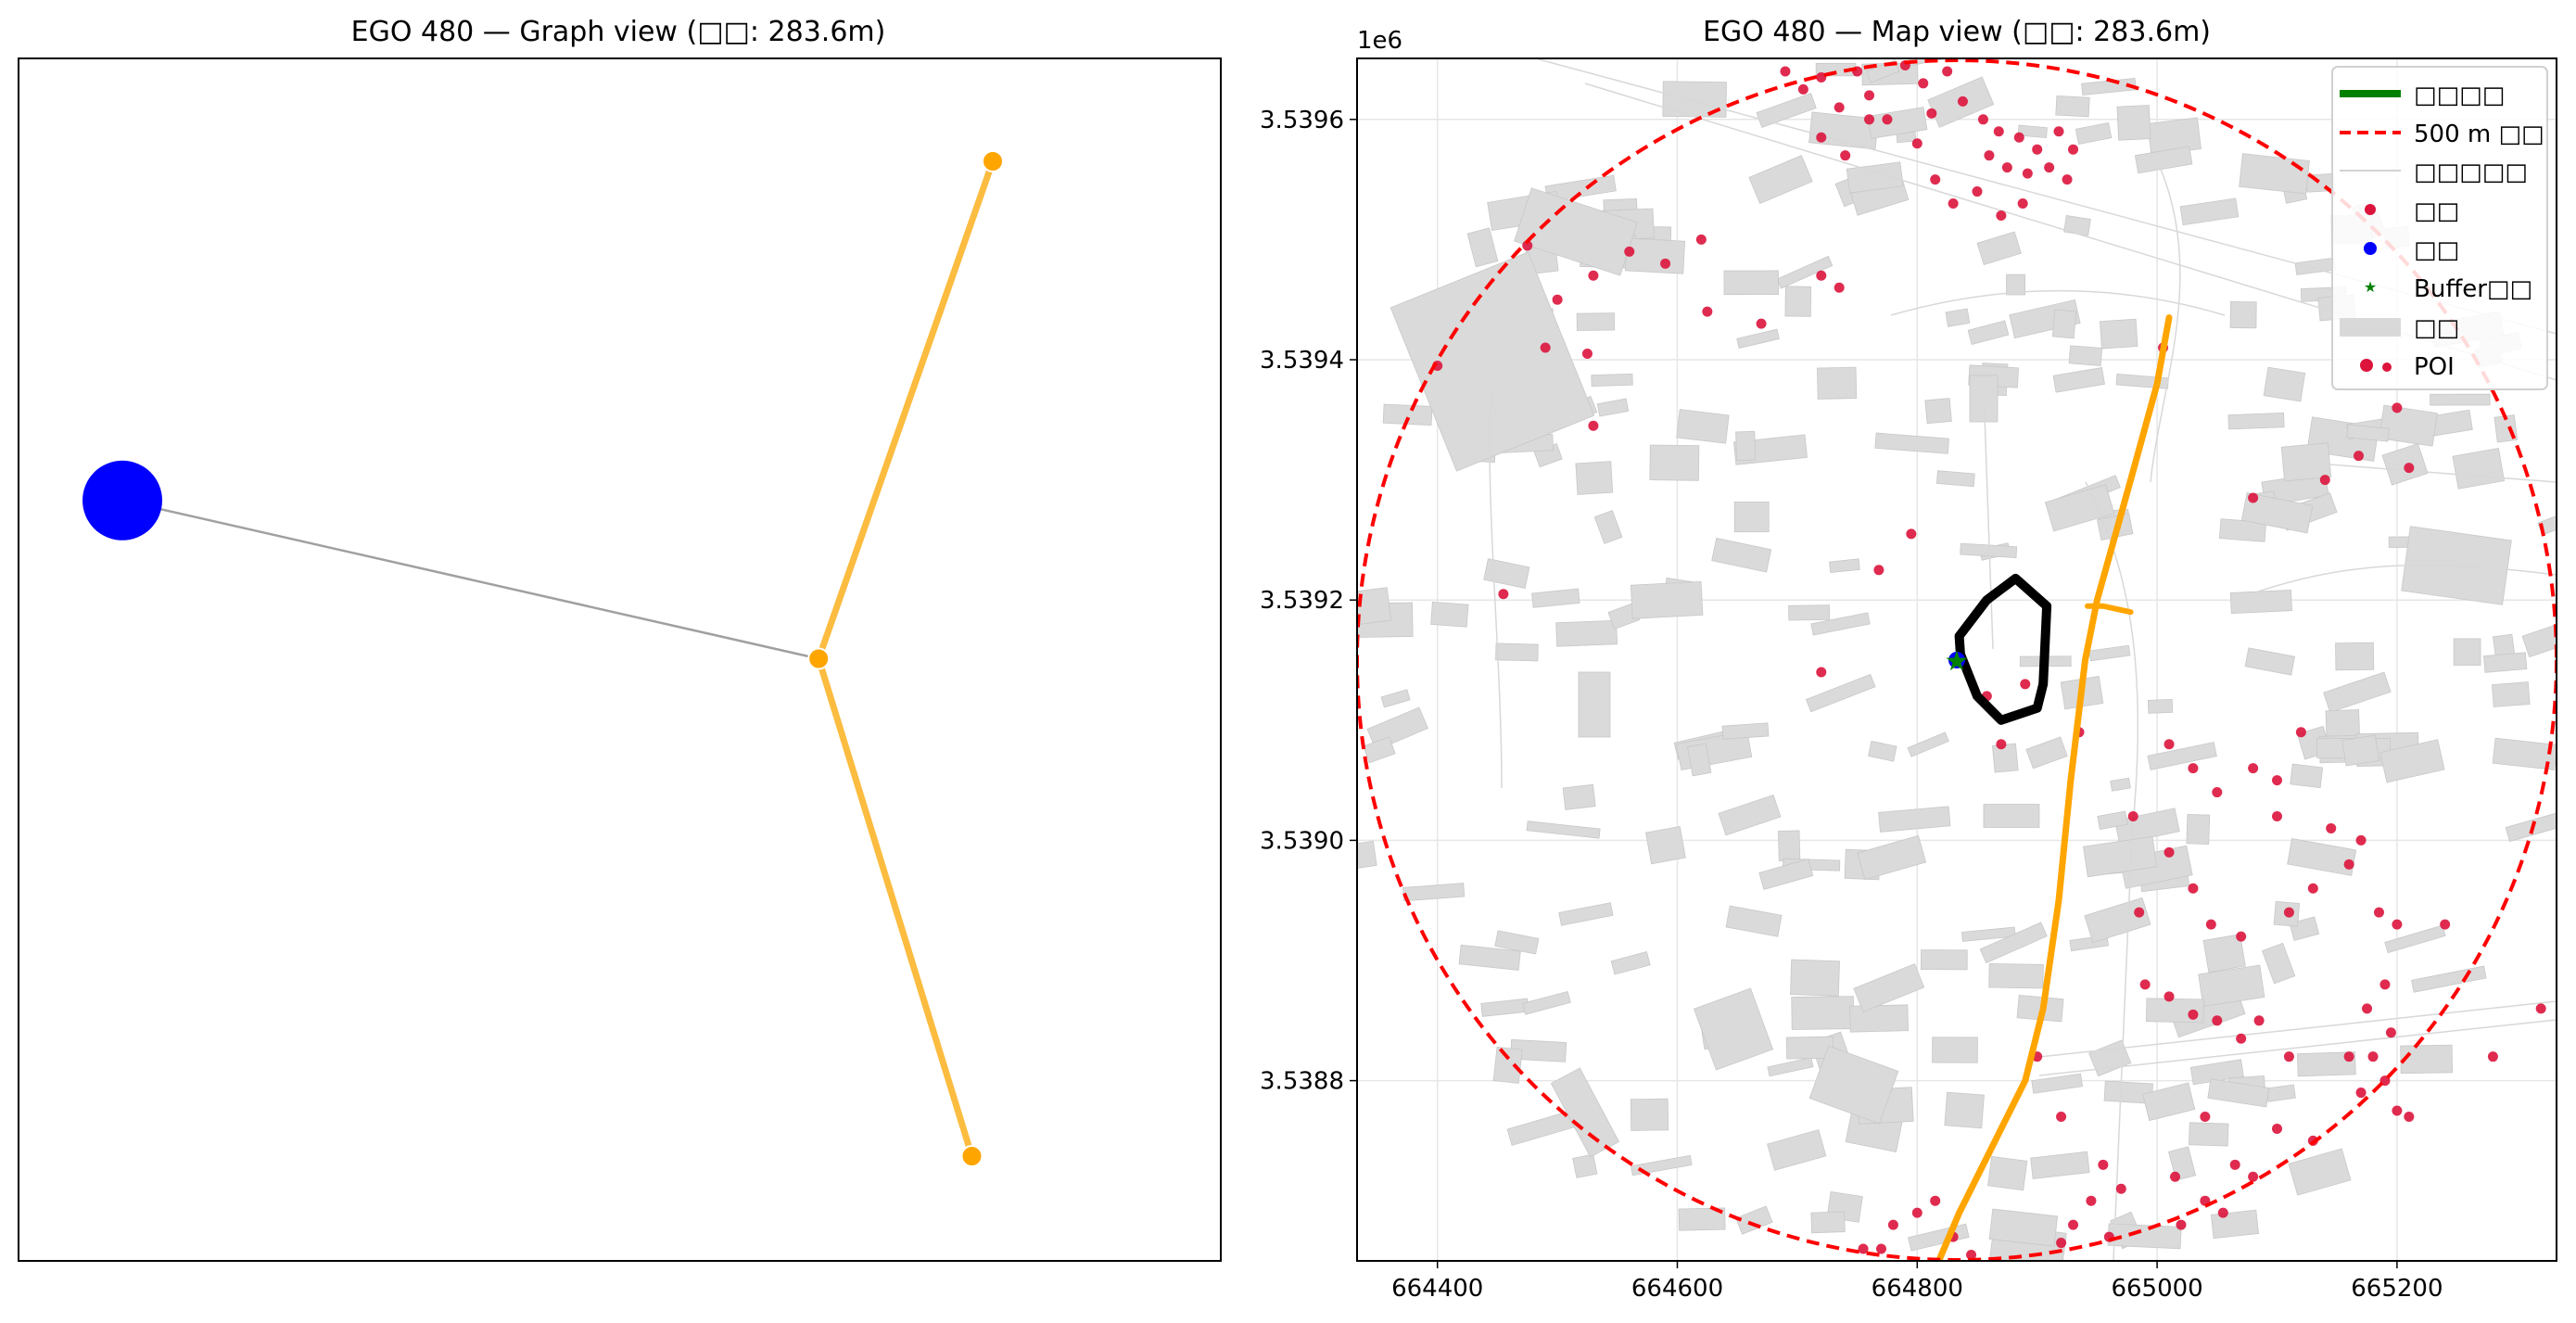 This screenshot has height=1323, width=2576. What do you see at coordinates (2366, 365) in the screenshot?
I see `legend-swatch-poi-a` at bounding box center [2366, 365].